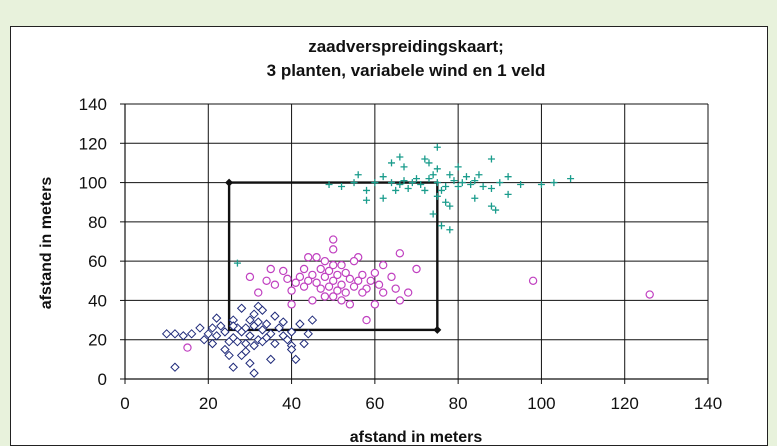  Describe the element at coordinates (229, 182) in the screenshot. I see `field-corner-marker` at that location.